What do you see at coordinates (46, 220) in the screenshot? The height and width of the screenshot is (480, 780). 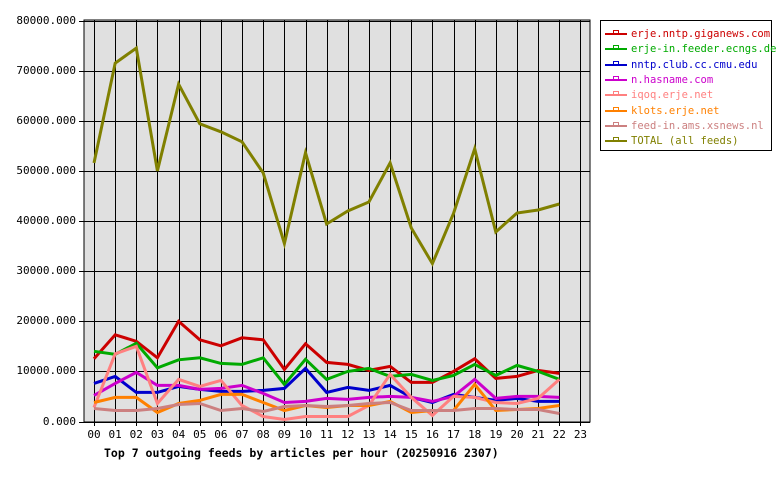 I see `y-tick-label: 40000.000` at bounding box center [46, 220].